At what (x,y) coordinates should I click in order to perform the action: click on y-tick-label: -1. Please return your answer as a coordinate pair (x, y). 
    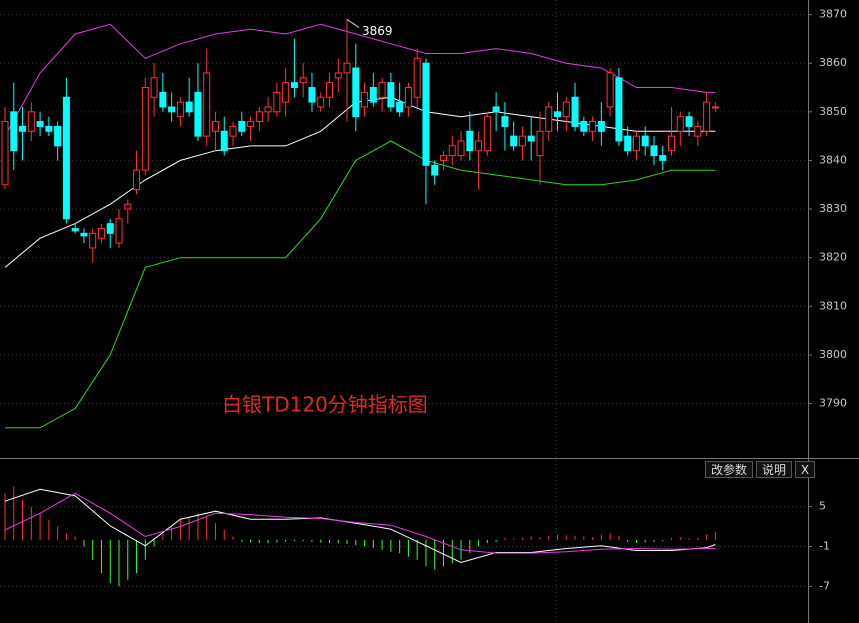
    Looking at the image, I should click on (824, 545).